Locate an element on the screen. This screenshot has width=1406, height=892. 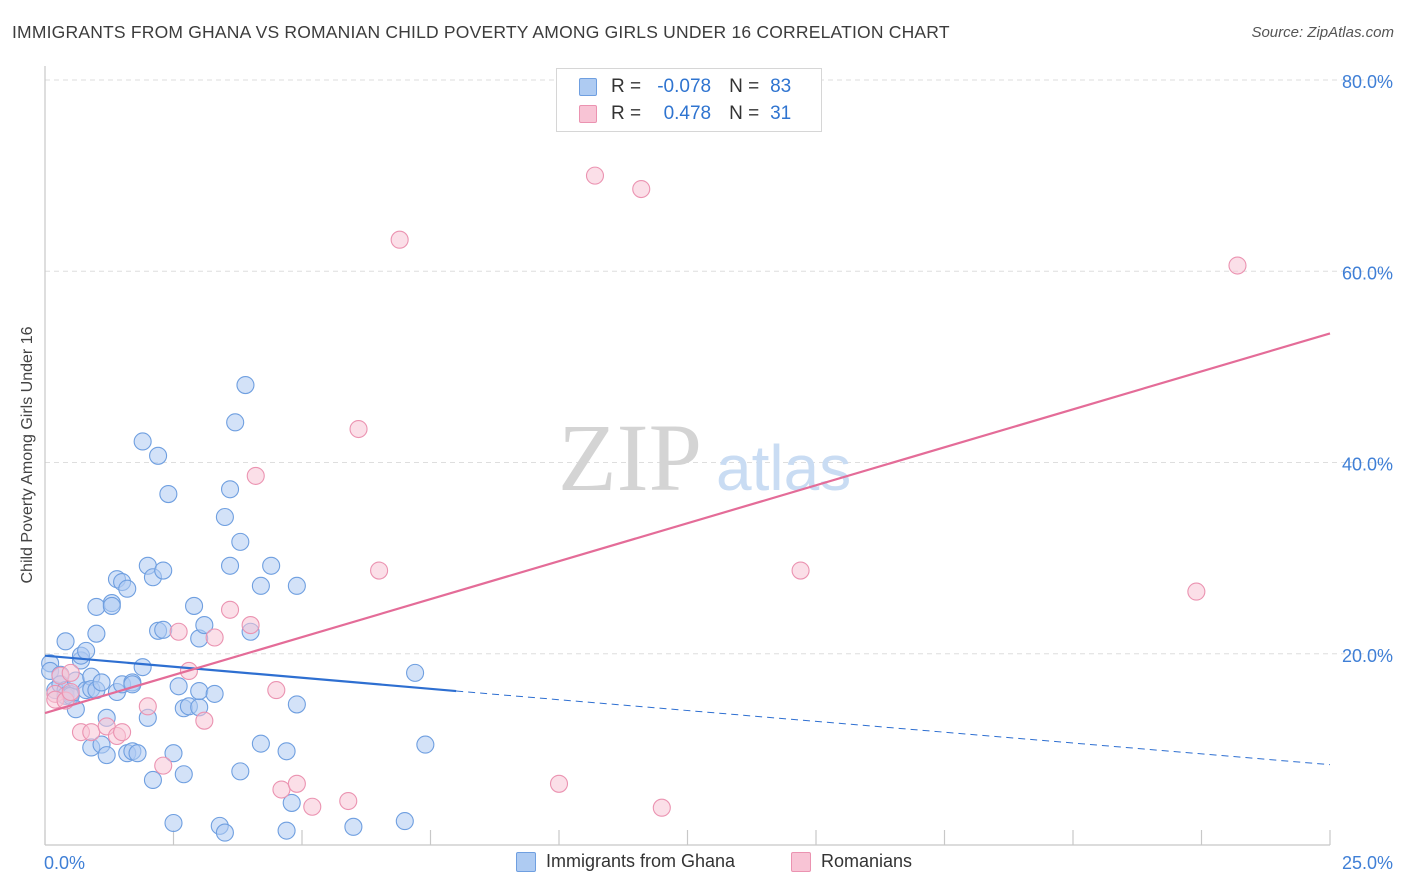
trend-line-ghana-extension is located at coordinates (893, 728).